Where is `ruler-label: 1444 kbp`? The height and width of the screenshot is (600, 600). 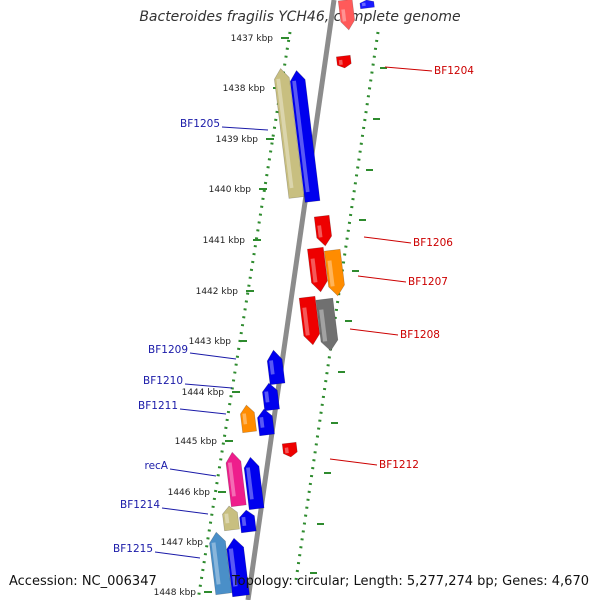 ruler-label: 1444 kbp is located at coordinates (203, 393).